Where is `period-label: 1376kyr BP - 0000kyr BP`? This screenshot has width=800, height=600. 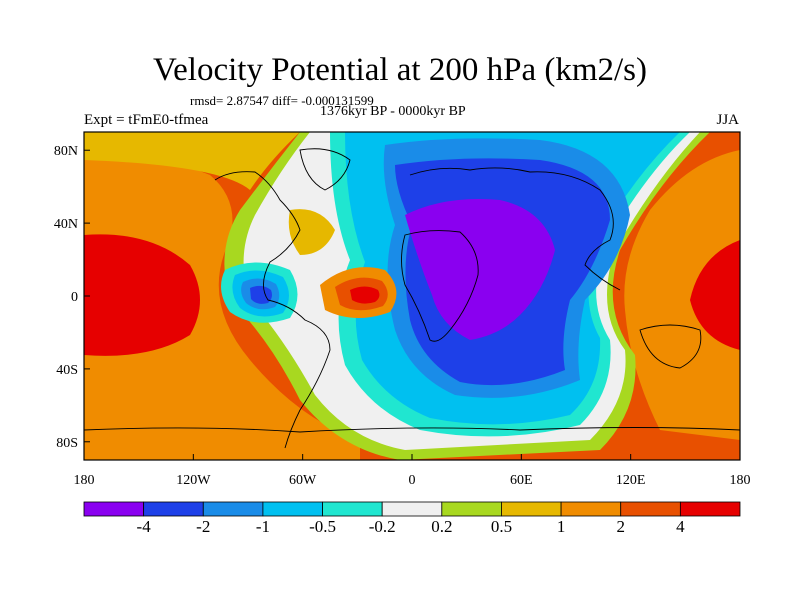 period-label: 1376kyr BP - 0000kyr BP is located at coordinates (393, 111).